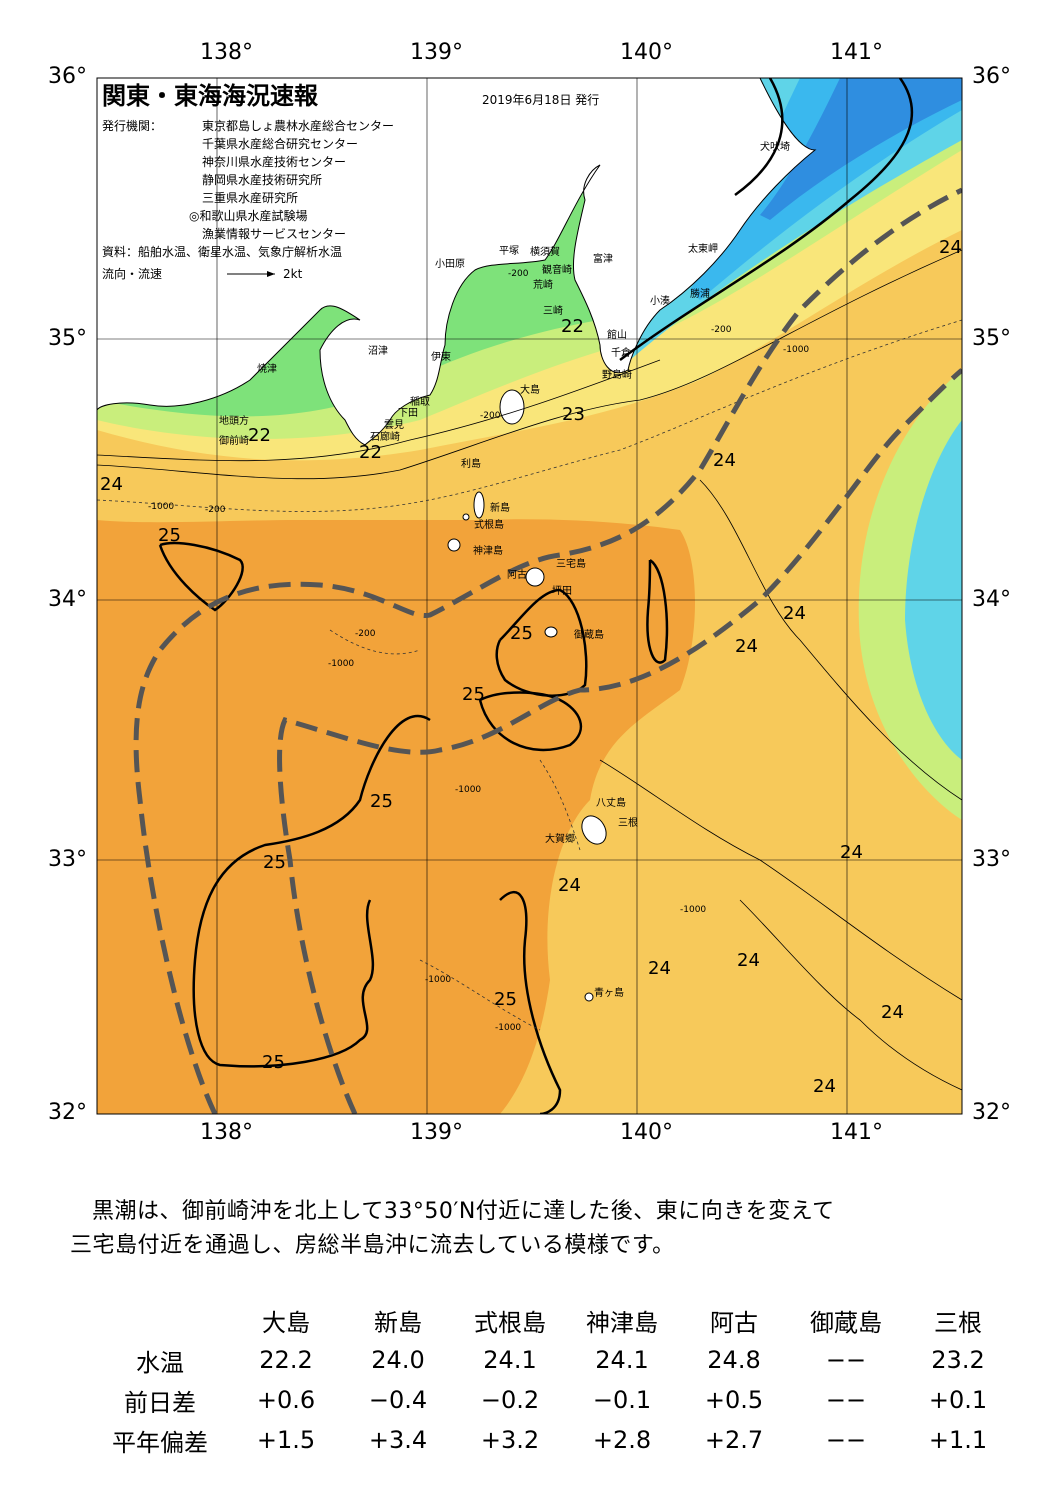  Describe the element at coordinates (160, 1442) in the screenshot. I see `row-label: 平年偏差` at that location.